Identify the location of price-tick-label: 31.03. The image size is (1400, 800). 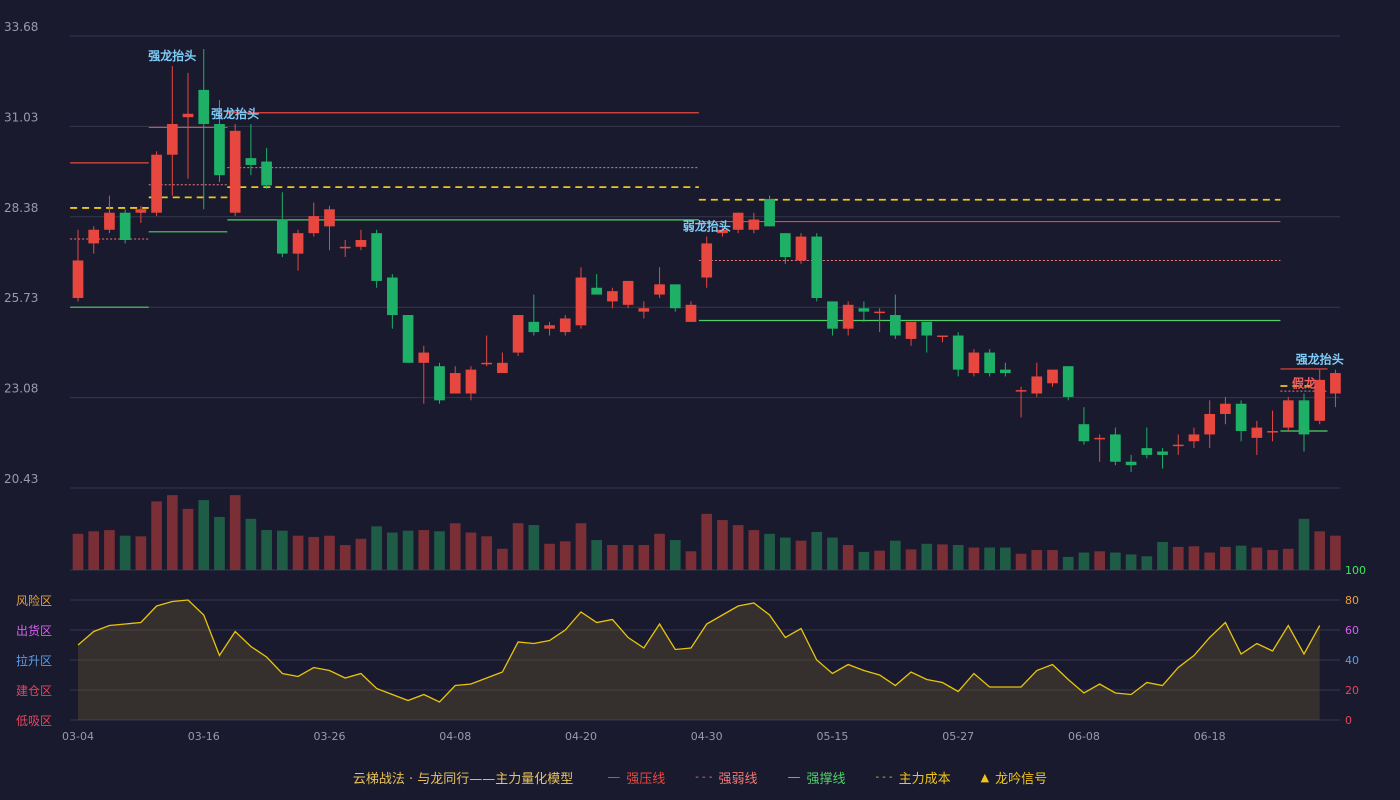
(21, 117).